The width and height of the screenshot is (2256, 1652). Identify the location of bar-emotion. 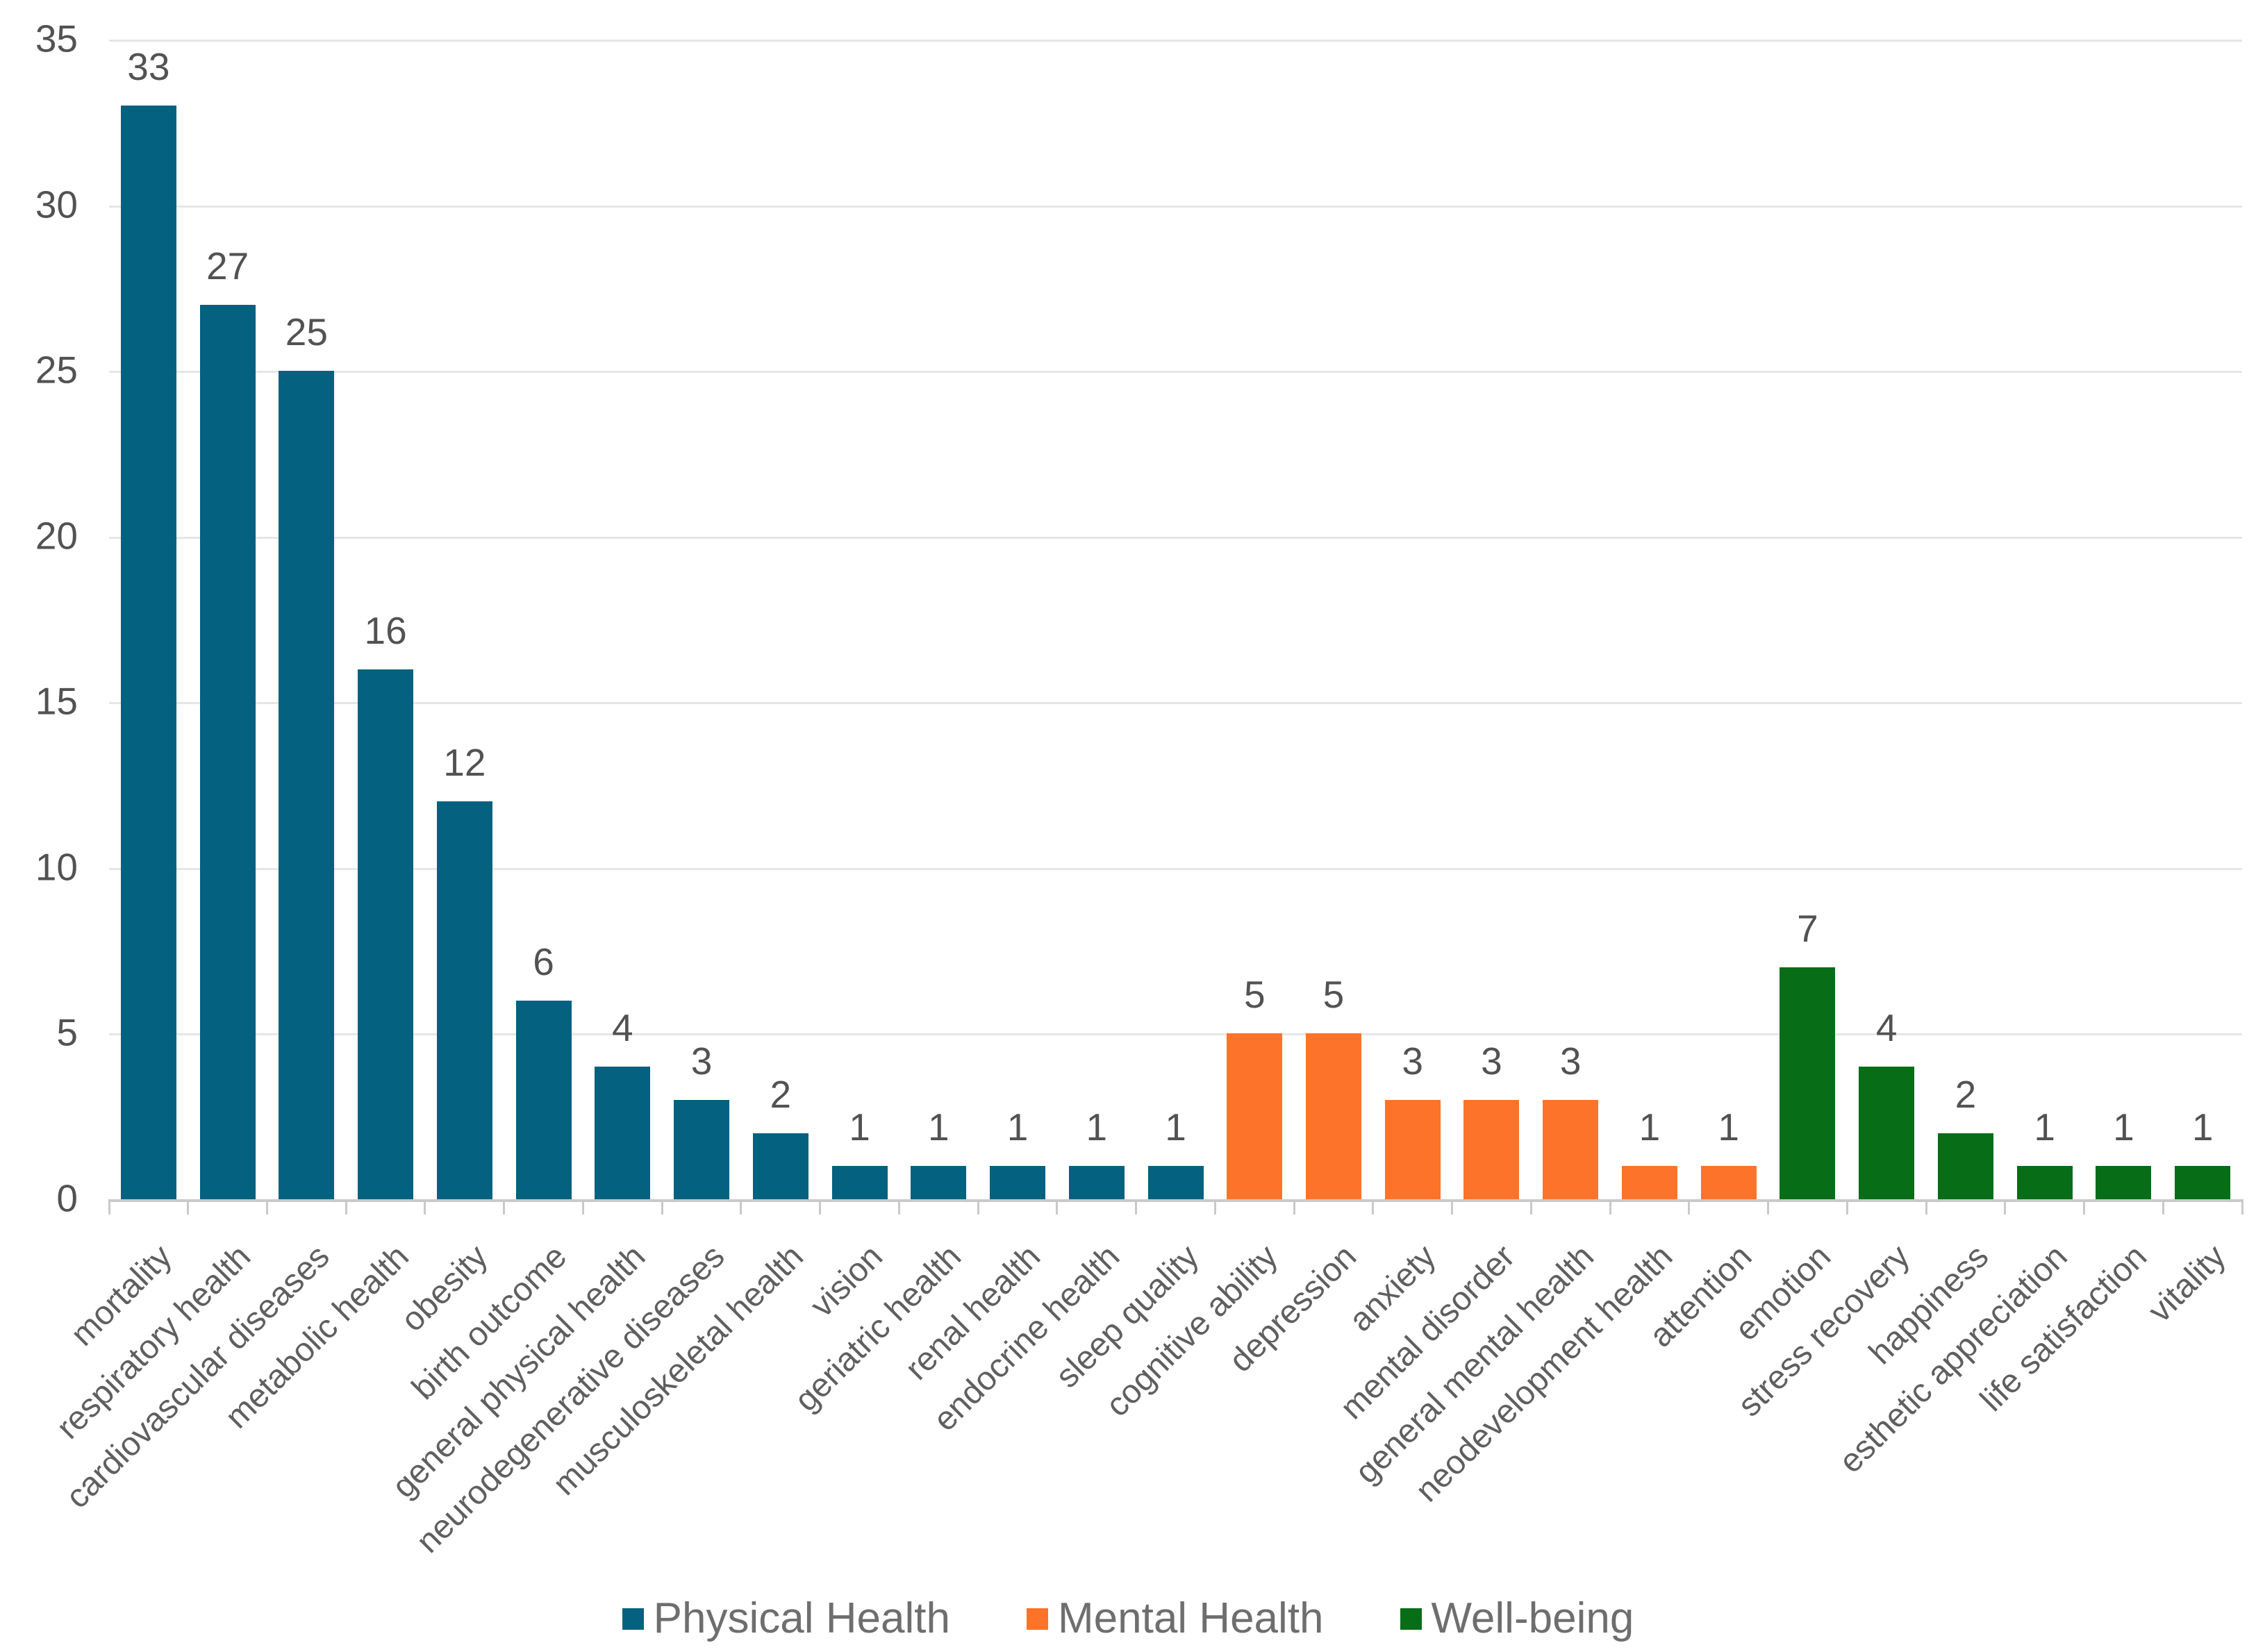
(1808, 1083).